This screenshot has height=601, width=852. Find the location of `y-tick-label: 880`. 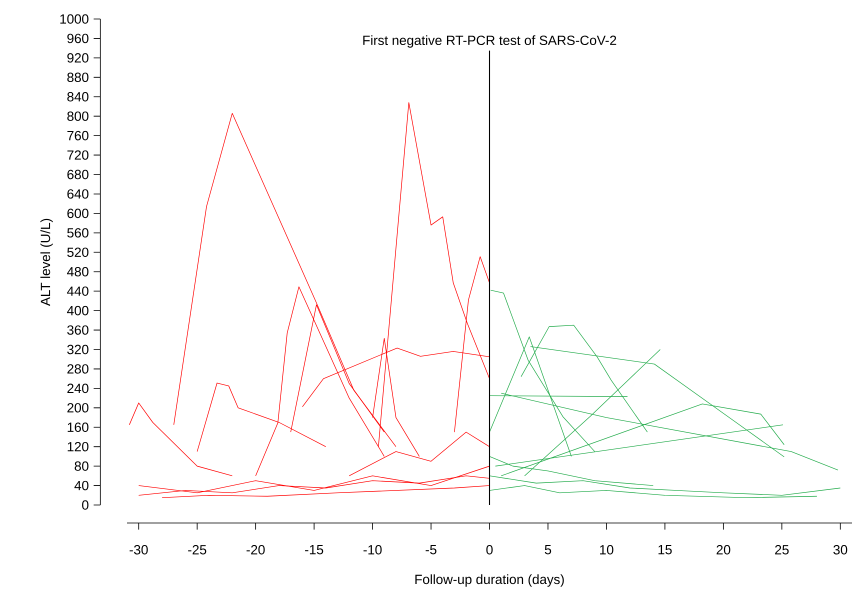

y-tick-label: 880 is located at coordinates (77, 77).